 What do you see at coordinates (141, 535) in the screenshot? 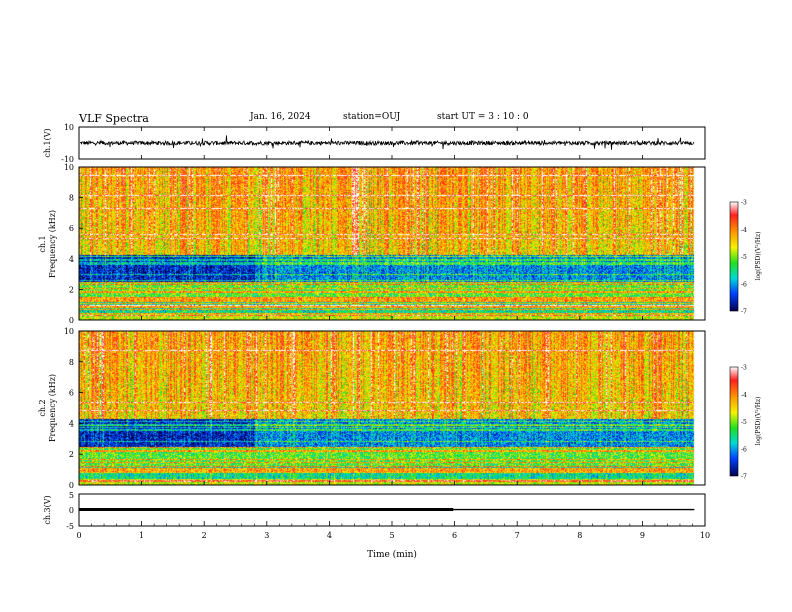
I see `x-tick-label: 1` at bounding box center [141, 535].